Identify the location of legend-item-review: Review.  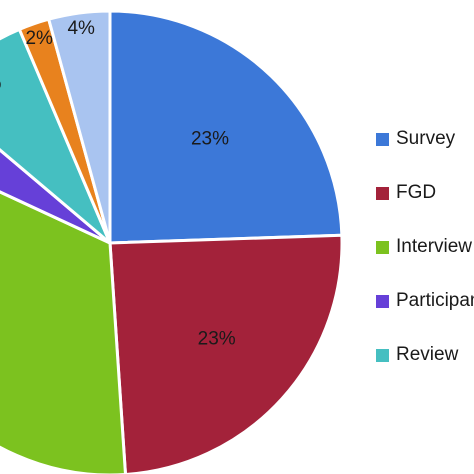
(425, 355).